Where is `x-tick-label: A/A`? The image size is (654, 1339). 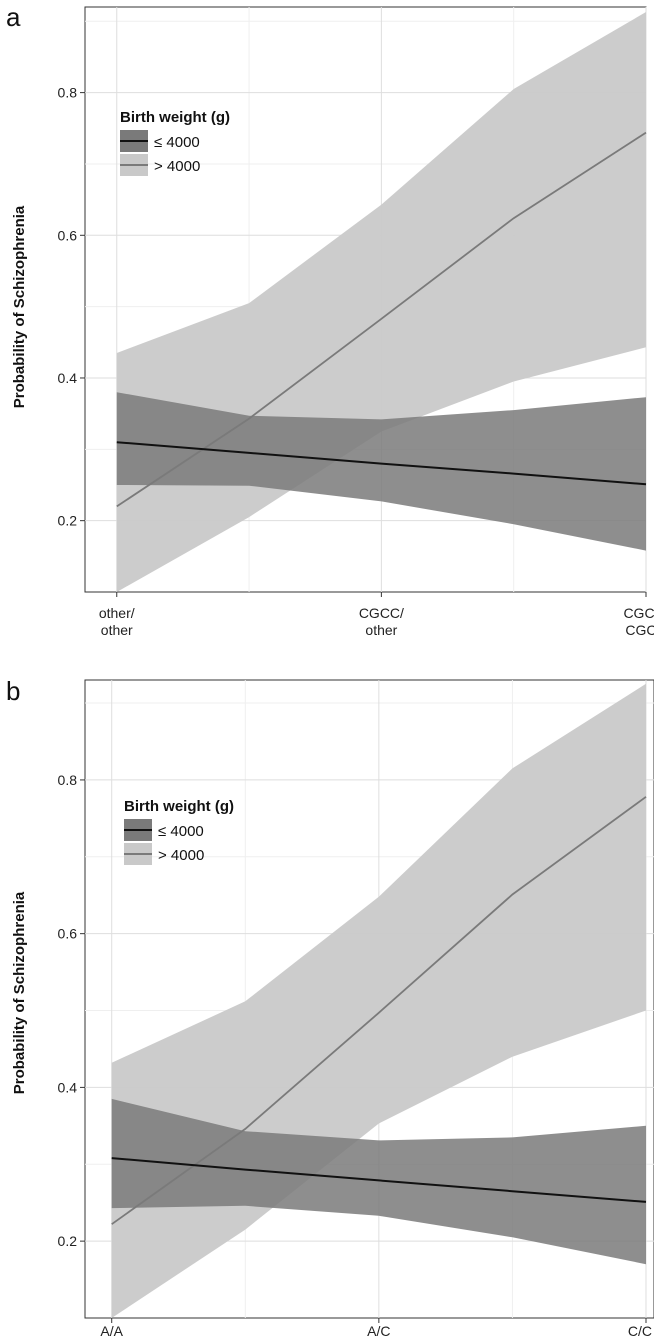 x-tick-label: A/A is located at coordinates (111, 1331).